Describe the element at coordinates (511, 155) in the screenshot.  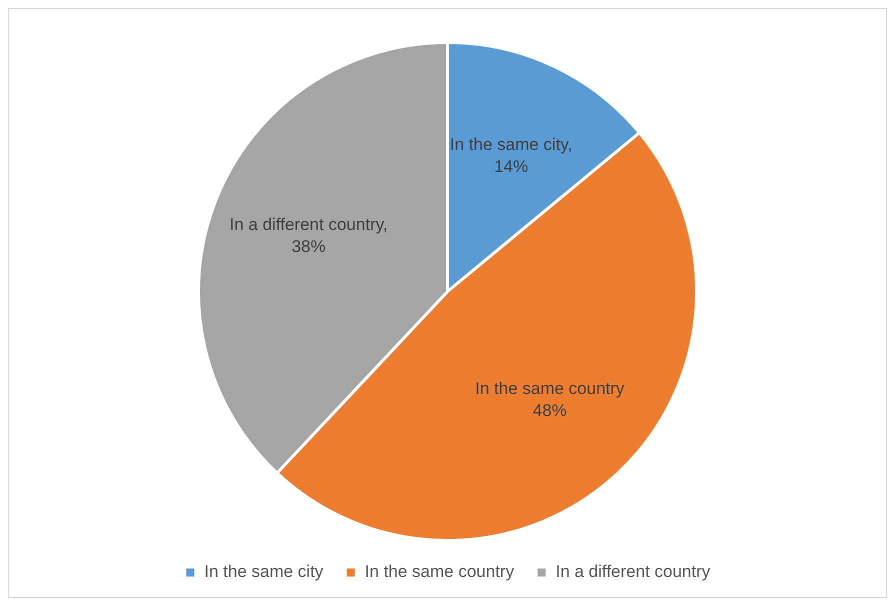
I see `data-label: In the same city, 14%` at that location.